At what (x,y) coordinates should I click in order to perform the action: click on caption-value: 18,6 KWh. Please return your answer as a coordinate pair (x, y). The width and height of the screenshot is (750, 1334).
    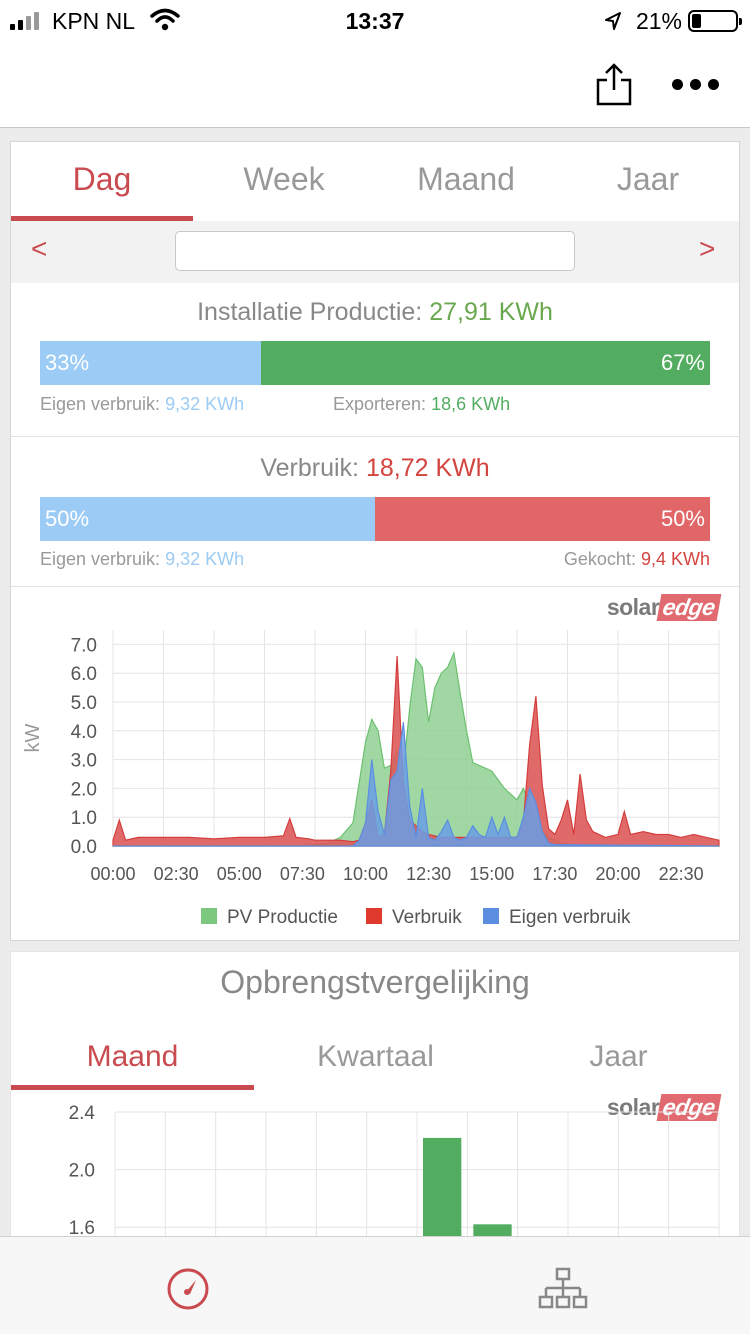
    Looking at the image, I should click on (471, 404).